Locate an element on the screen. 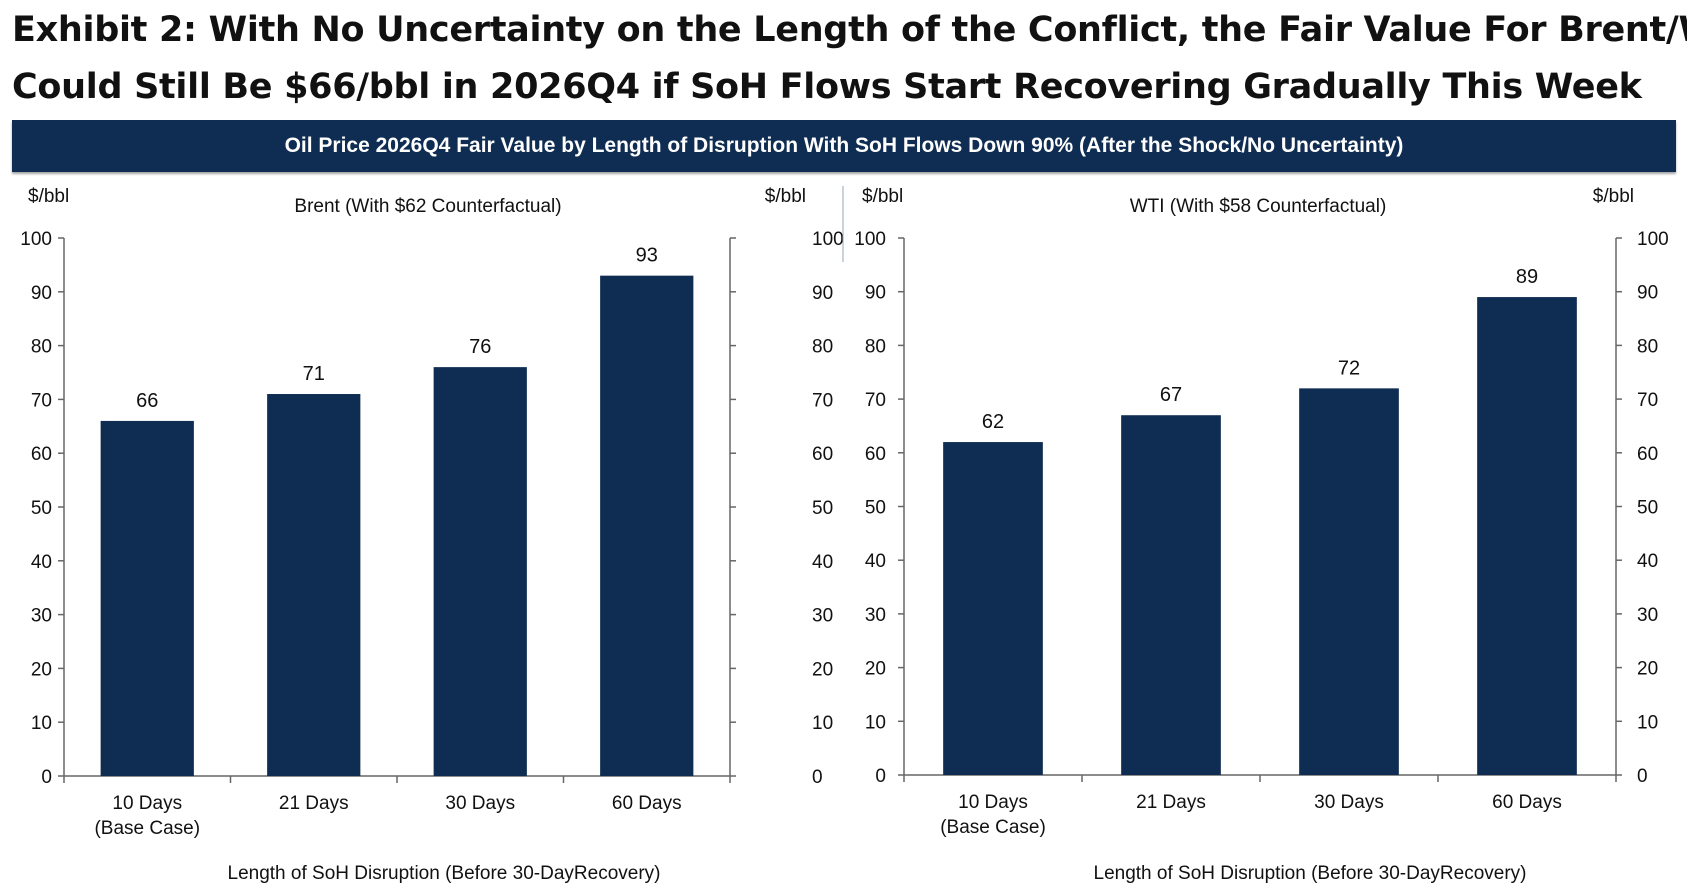  wti-y-tick-label-left: 60 is located at coordinates (875, 454).